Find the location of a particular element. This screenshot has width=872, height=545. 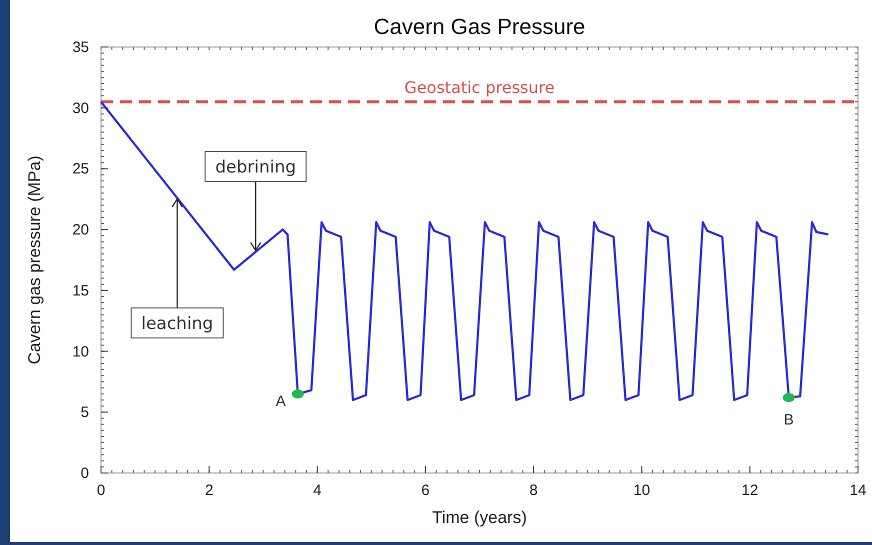

y-tick-label: 5 is located at coordinates (84, 413).